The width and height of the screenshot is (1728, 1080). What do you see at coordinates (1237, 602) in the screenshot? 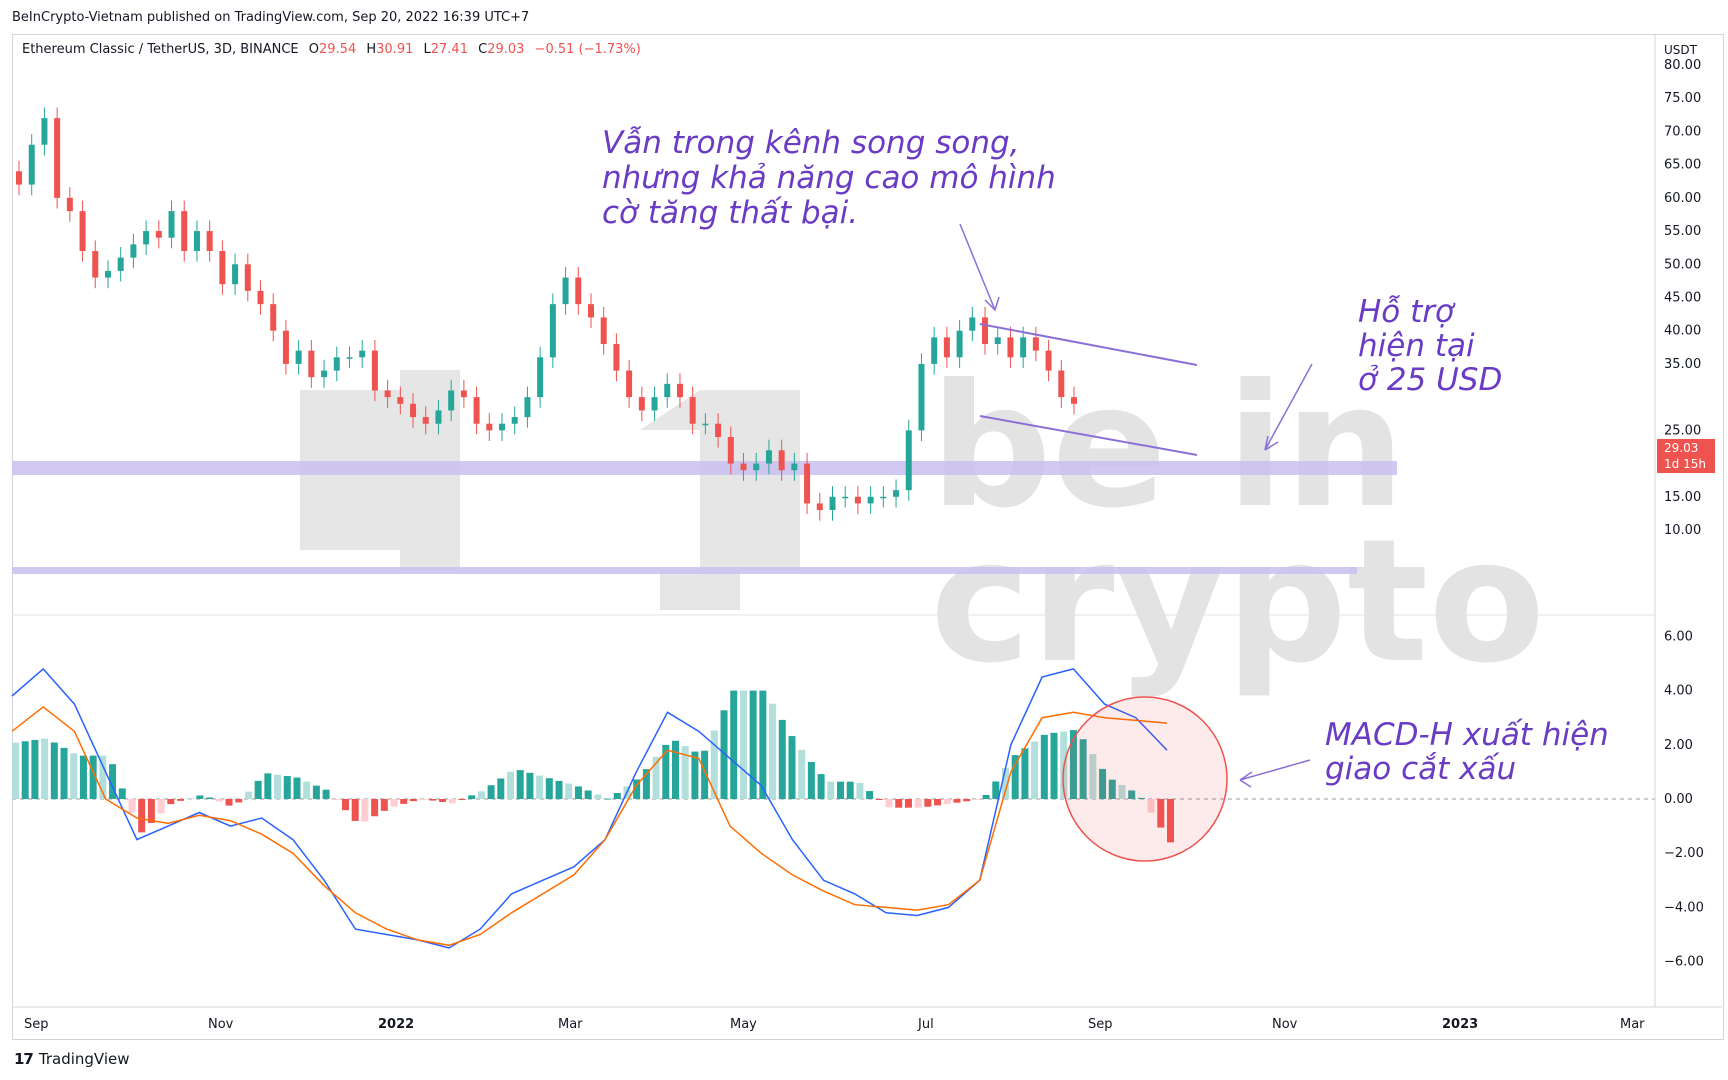
I see `watermark-line2: crypto` at bounding box center [1237, 602].